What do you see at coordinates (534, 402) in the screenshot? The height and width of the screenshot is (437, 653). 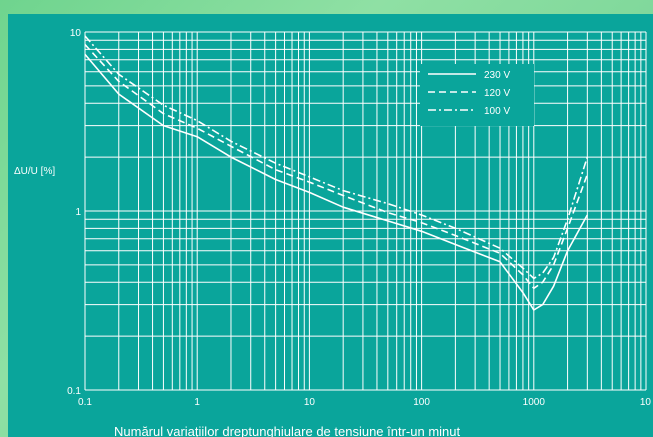 I see `x-tick-label: 1000` at bounding box center [534, 402].